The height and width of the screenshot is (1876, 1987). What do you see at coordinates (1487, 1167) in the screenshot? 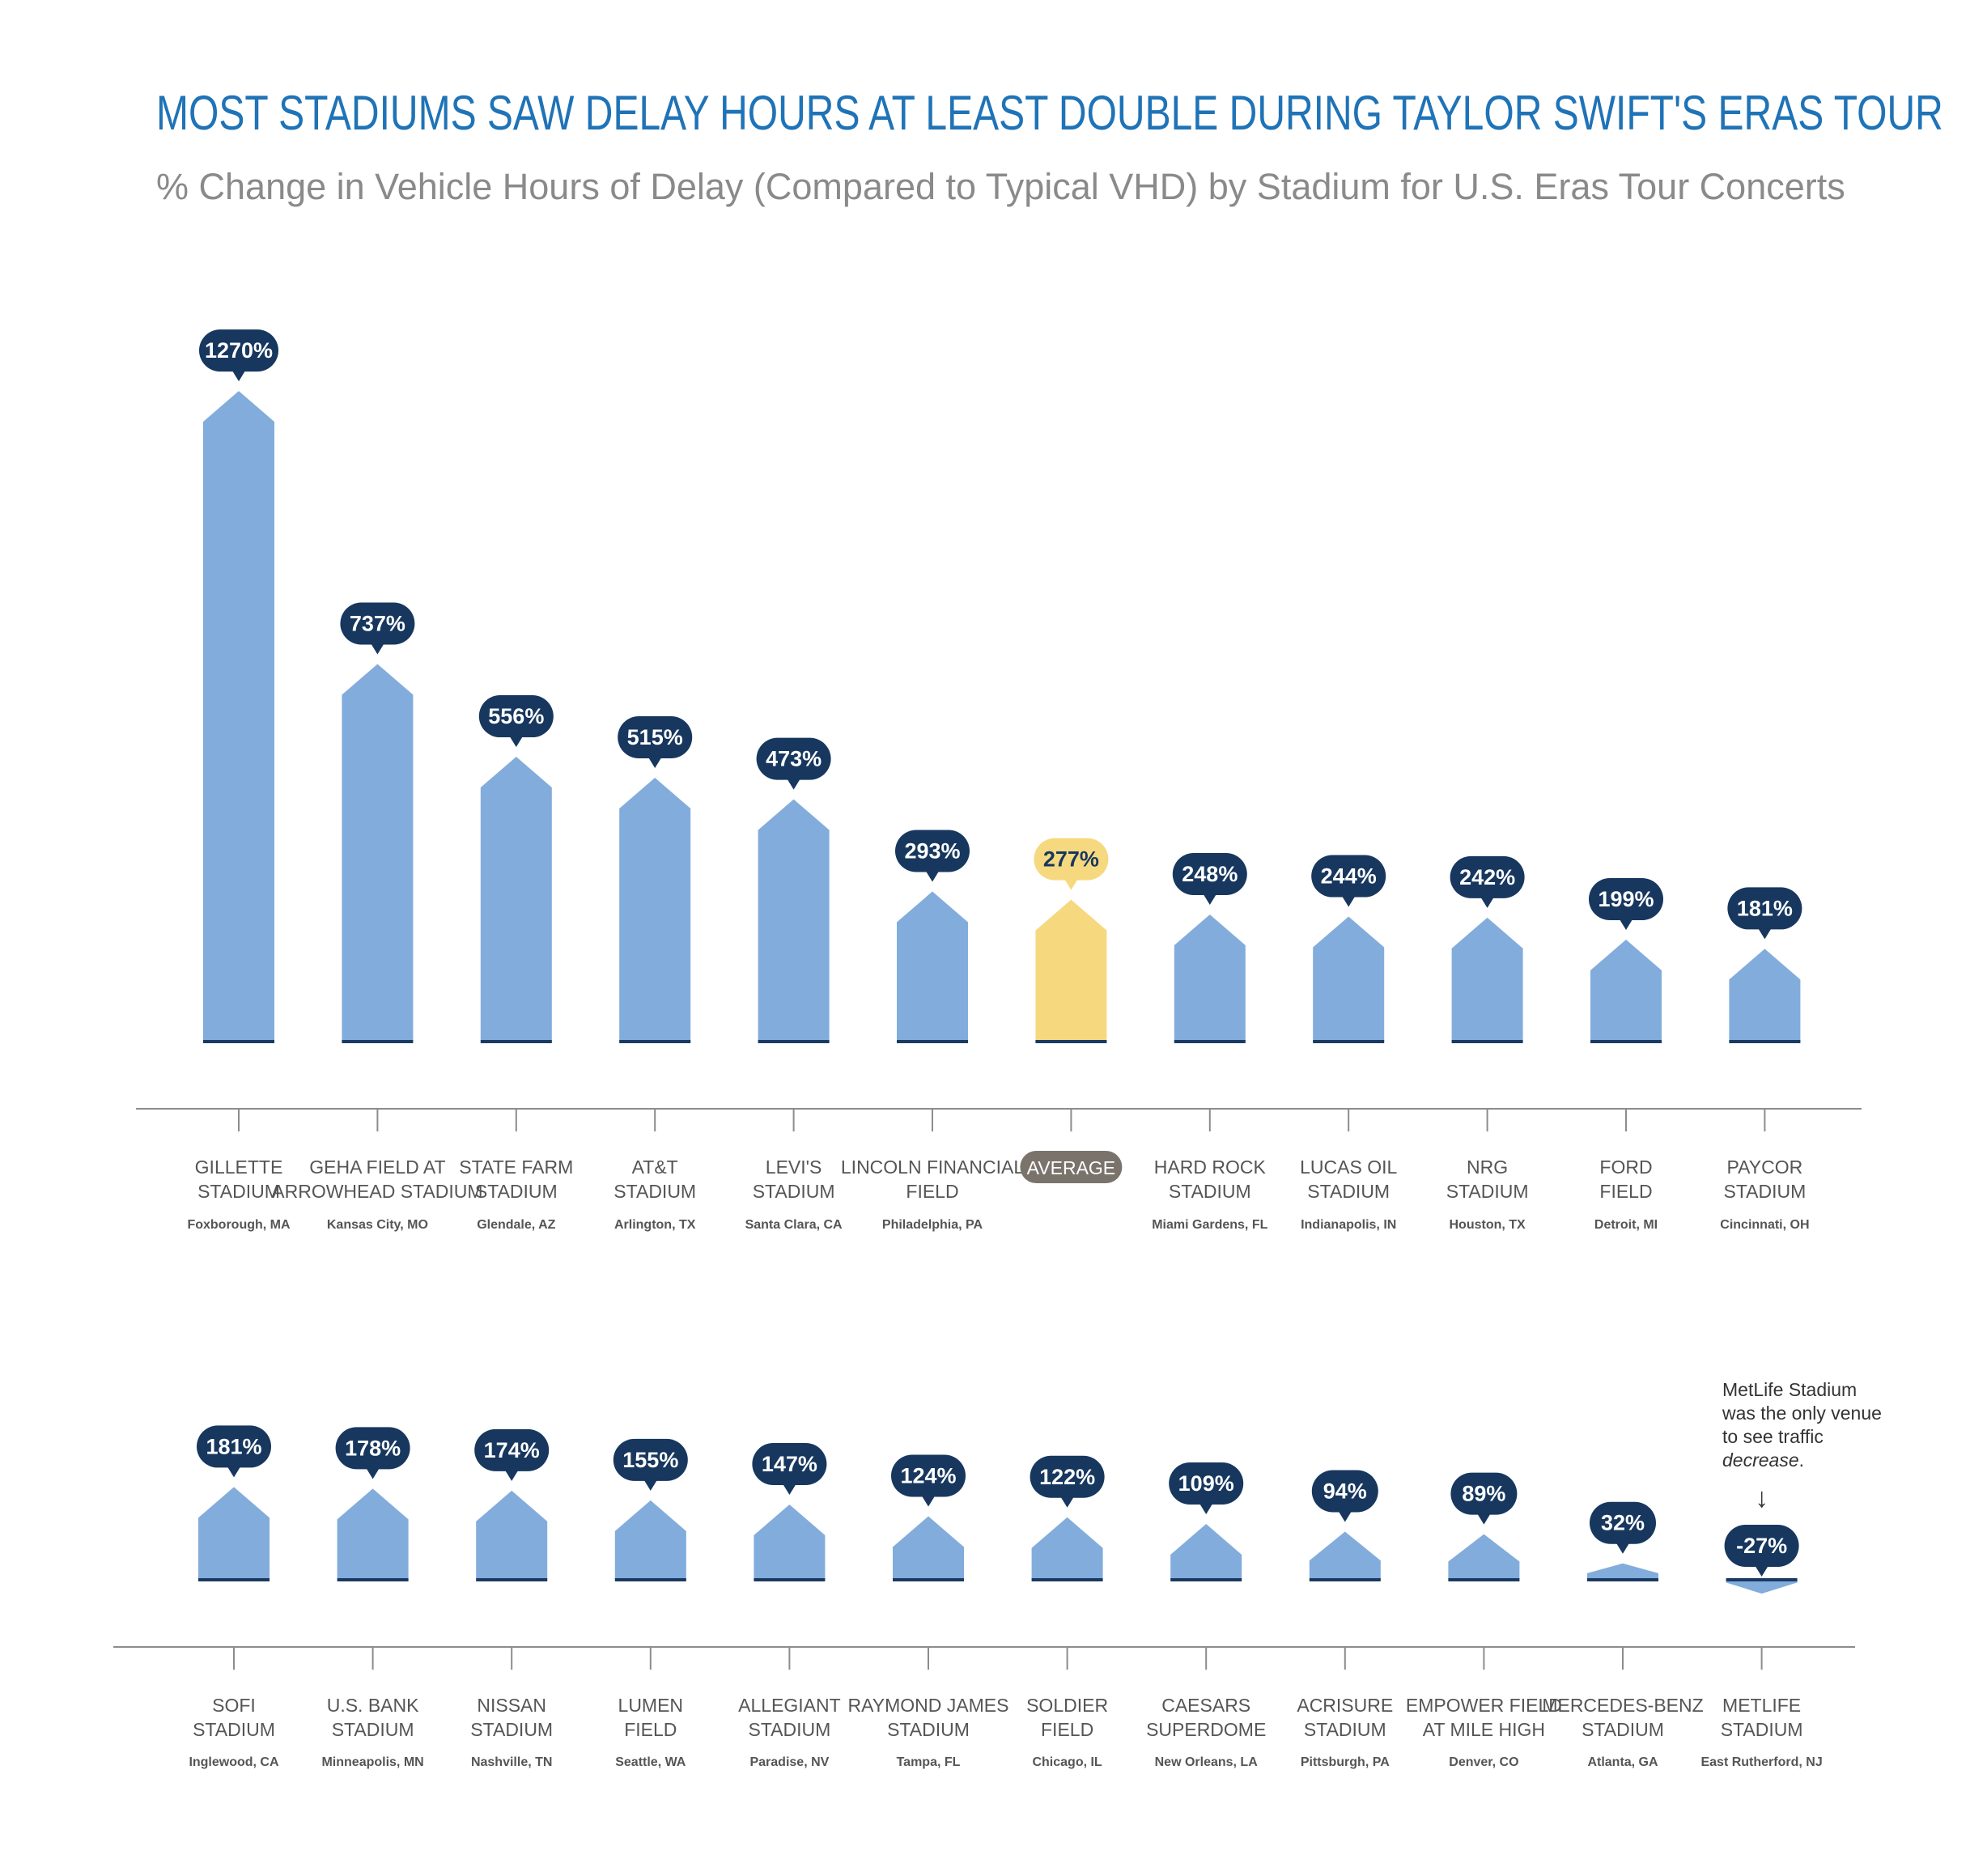
I see `stadium-name-line: NRG` at bounding box center [1487, 1167].